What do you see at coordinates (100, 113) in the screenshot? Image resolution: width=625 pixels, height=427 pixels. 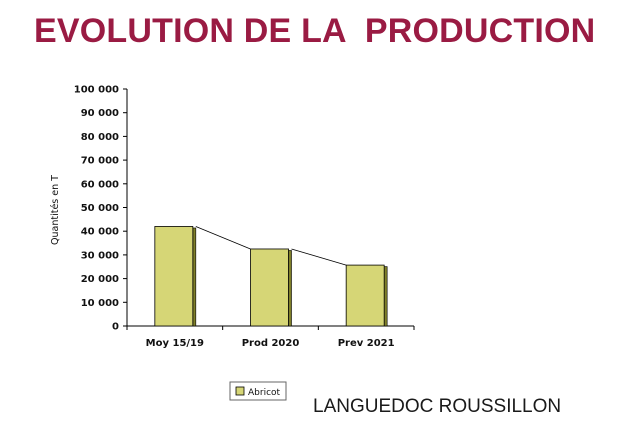 I see `y-tick-label: 90 000` at bounding box center [100, 113].